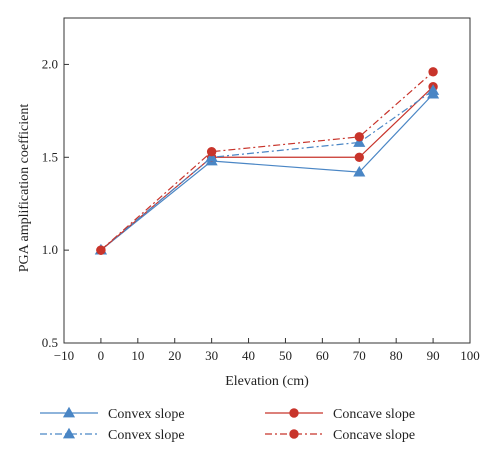 This screenshot has height=460, width=500. What do you see at coordinates (50, 156) in the screenshot?
I see `y-tick-label: 1.5` at bounding box center [50, 156].